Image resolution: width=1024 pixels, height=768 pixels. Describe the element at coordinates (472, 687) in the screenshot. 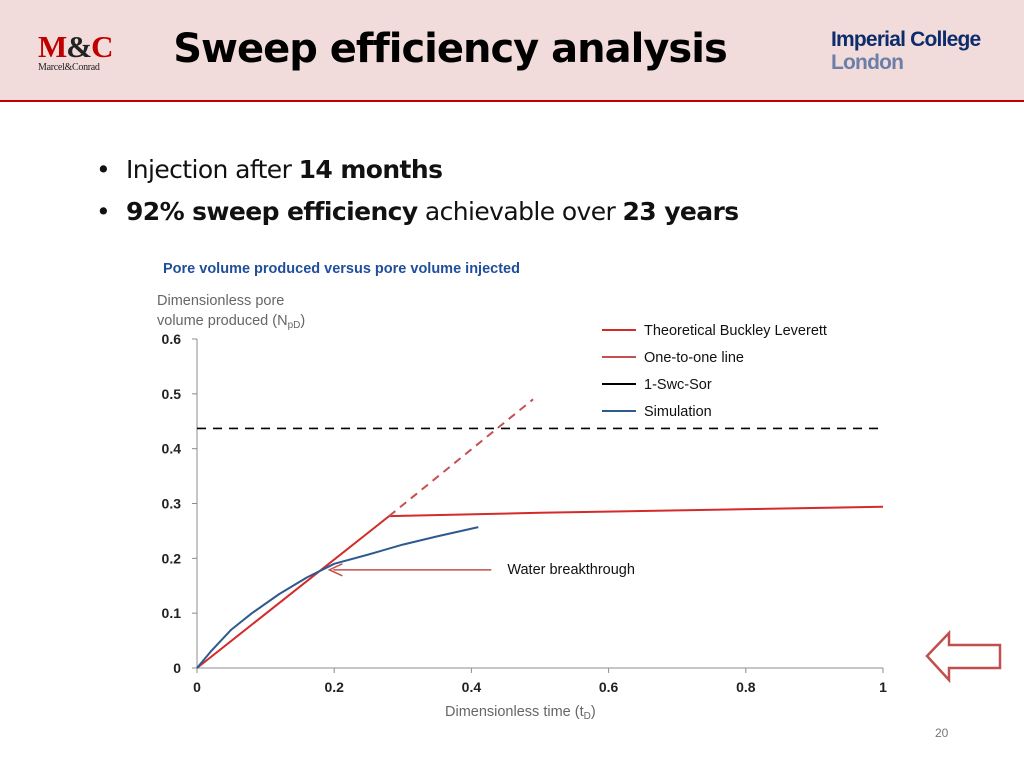

I see `x-tick-label: 0.4` at that location.